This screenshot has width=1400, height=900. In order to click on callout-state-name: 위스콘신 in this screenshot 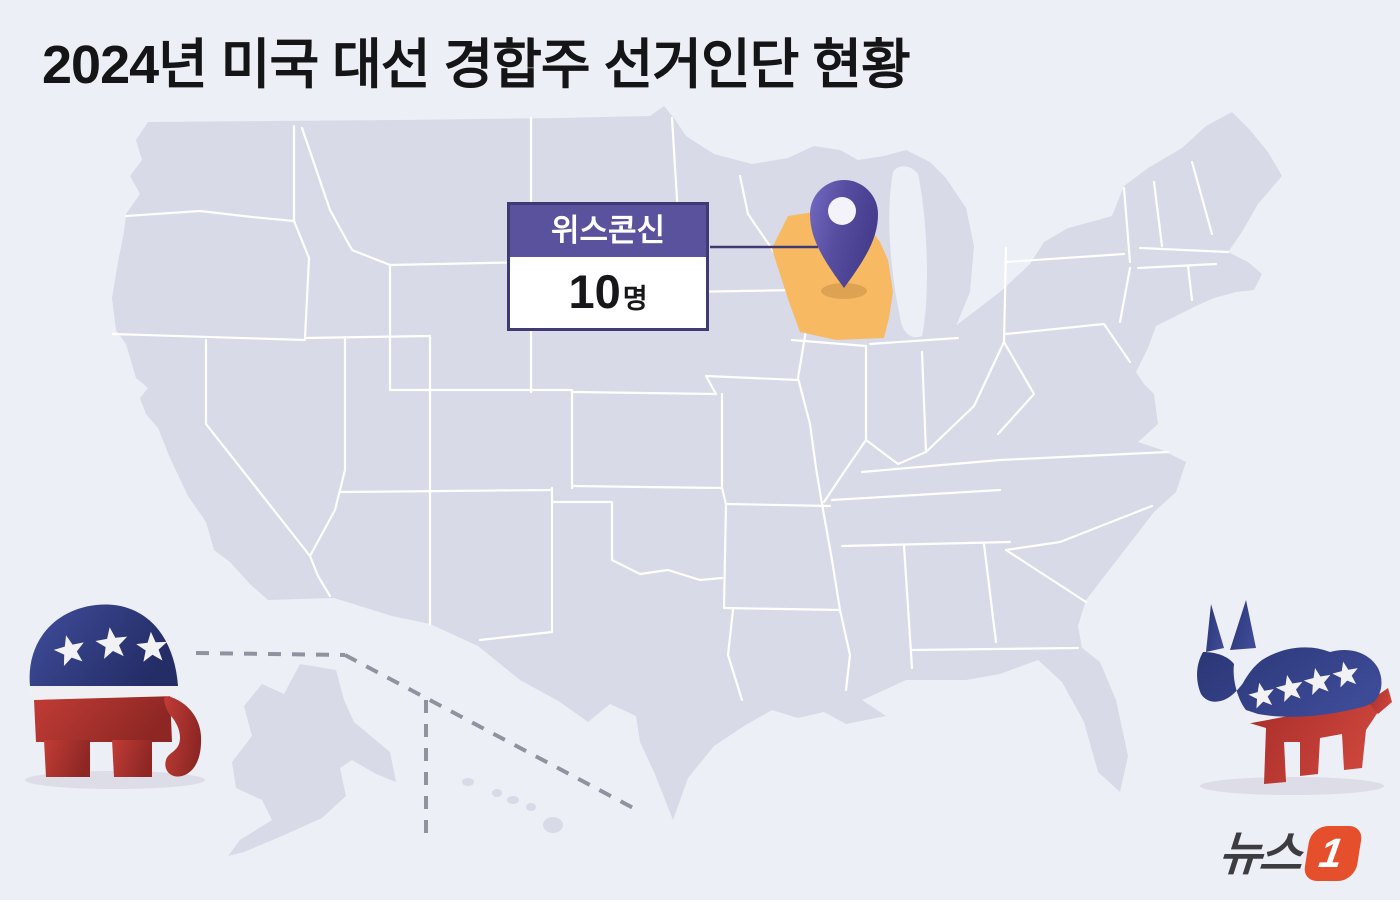, I will do `click(608, 231)`.